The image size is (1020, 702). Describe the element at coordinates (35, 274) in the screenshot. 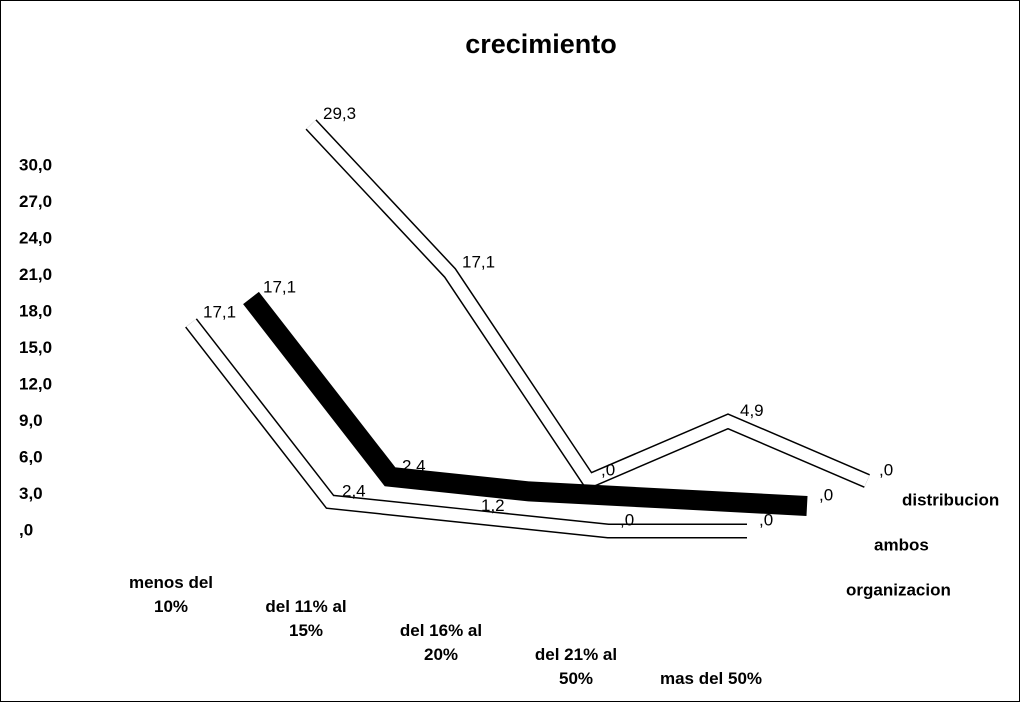

I see `y-tick-label: 21,0` at that location.